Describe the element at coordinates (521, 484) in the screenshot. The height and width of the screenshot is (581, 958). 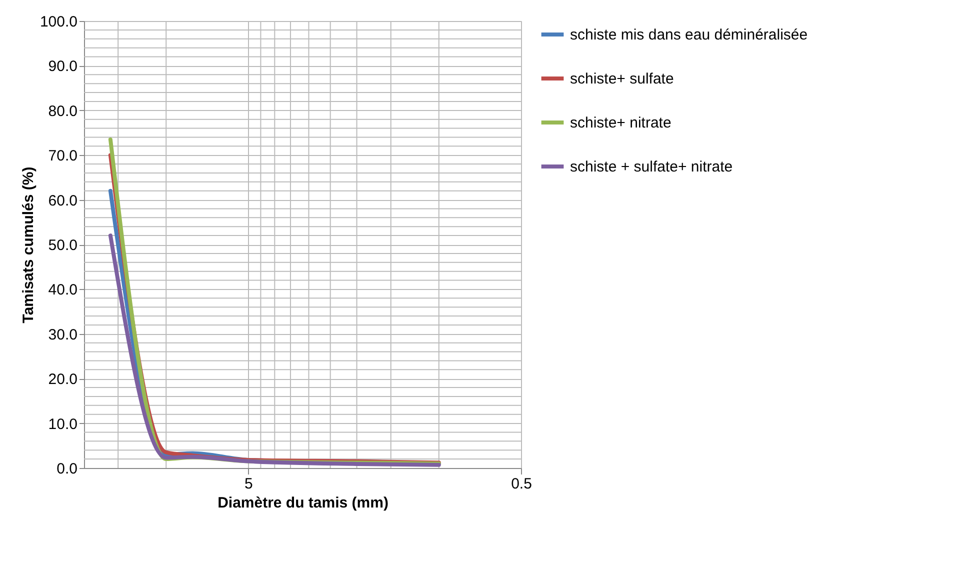
I see `x-tick-label: 0.5` at that location.